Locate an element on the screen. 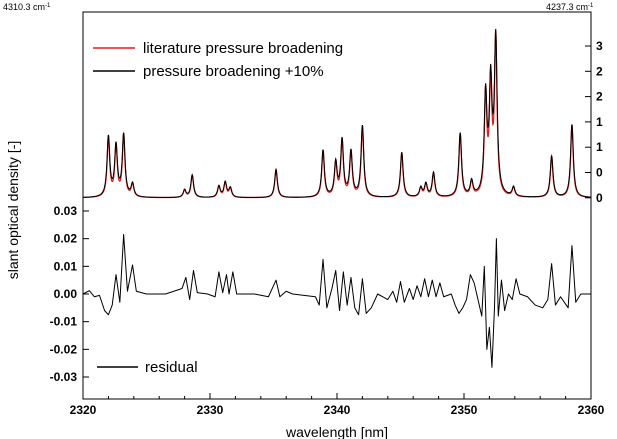 This screenshot has width=617, height=439. top-right-wavenumber: 4237.3 cm-1 is located at coordinates (570, 7).